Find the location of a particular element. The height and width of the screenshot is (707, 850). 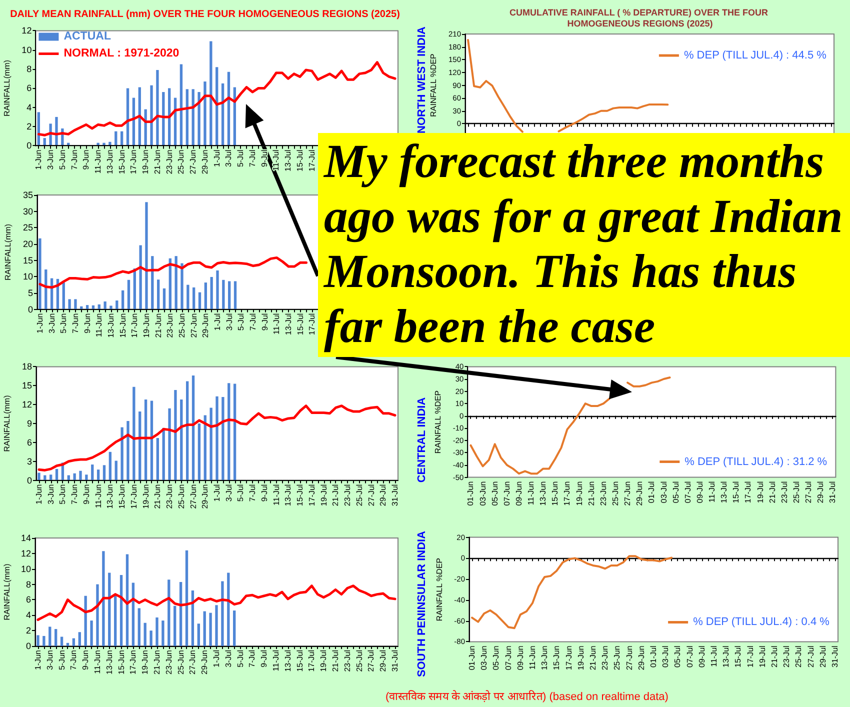

y-axis-title: RAINFALL(mm) is located at coordinates (7, 591).